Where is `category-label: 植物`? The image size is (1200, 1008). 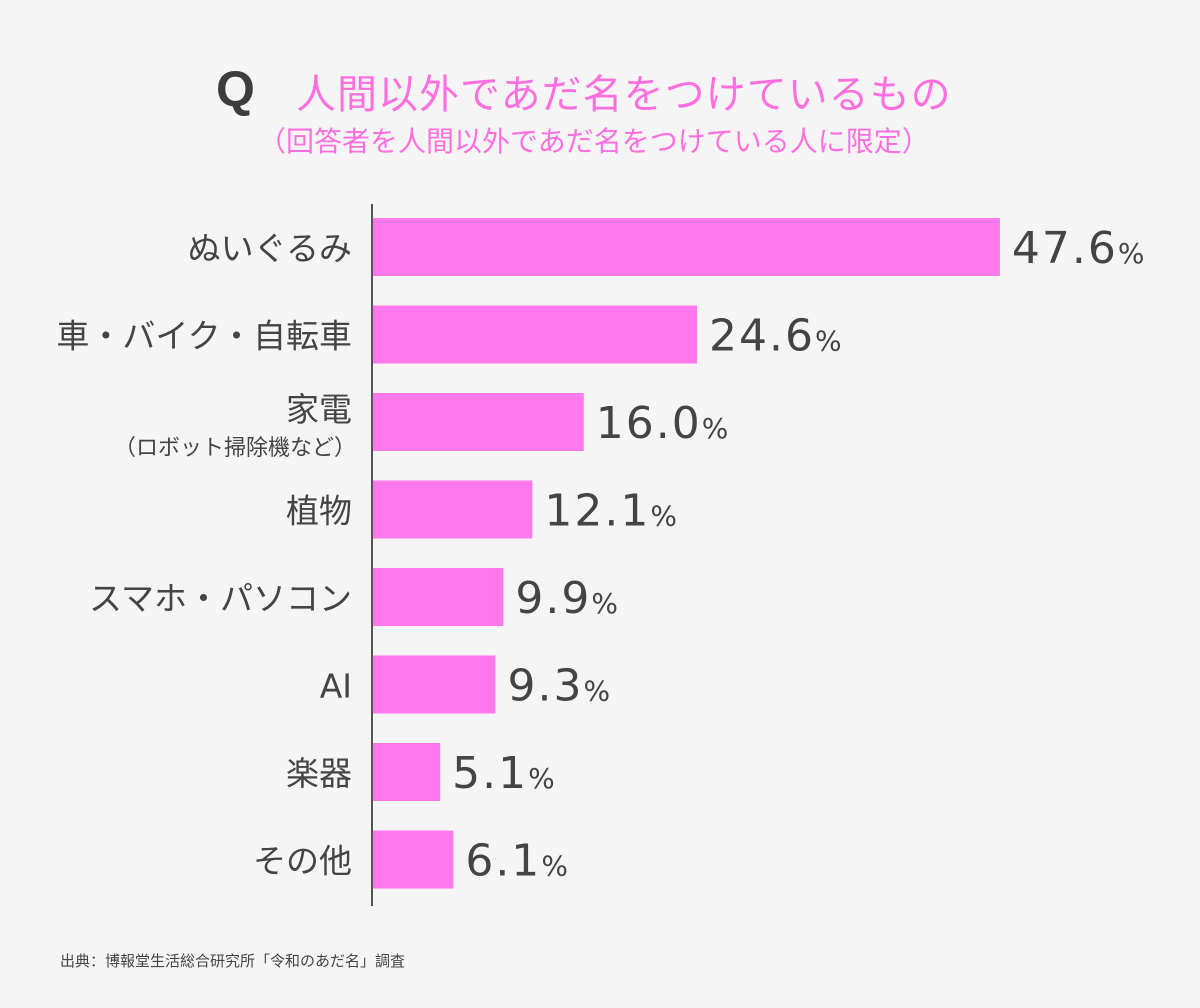
category-label: 植物 is located at coordinates (319, 511).